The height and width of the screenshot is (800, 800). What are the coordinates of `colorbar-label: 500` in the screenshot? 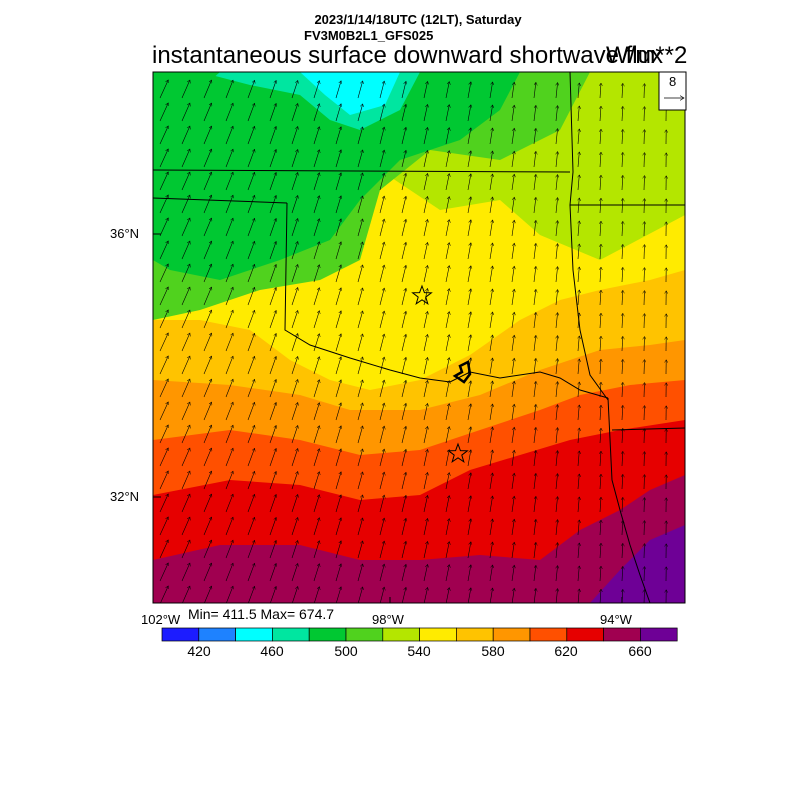 It's located at (346, 651).